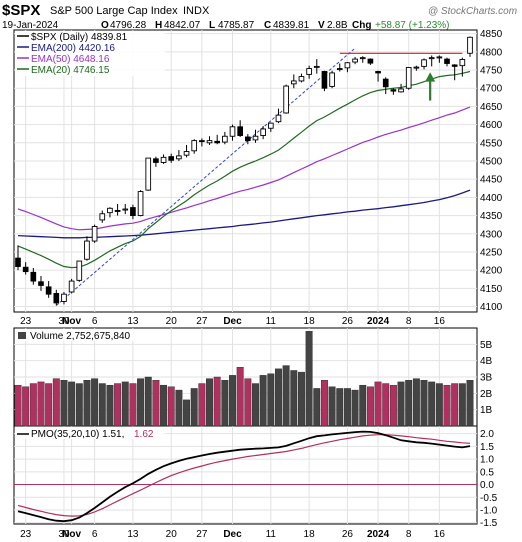 The height and width of the screenshot is (542, 522). Describe the element at coordinates (409, 534) in the screenshot. I see `x-tick-label-bottom: 8` at that location.